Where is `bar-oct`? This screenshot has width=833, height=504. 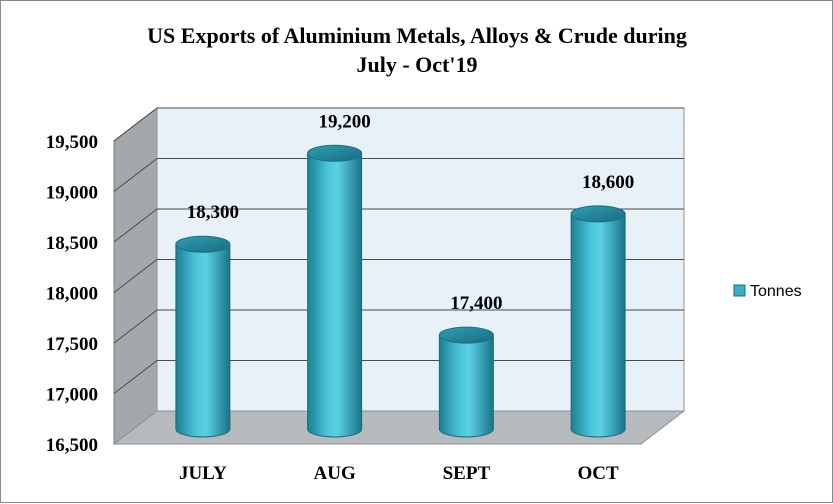
bar-oct is located at coordinates (598, 321).